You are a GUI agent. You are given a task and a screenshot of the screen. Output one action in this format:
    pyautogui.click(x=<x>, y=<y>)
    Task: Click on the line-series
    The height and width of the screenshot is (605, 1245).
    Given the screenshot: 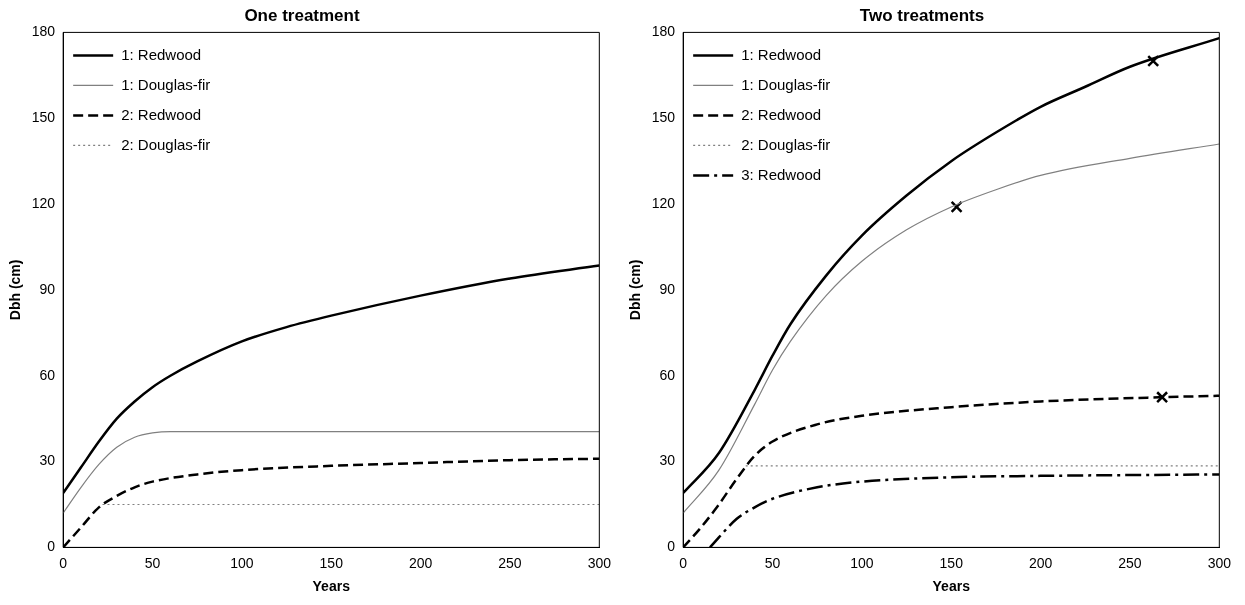 What is the action you would take?
    pyautogui.click(x=331, y=472)
    